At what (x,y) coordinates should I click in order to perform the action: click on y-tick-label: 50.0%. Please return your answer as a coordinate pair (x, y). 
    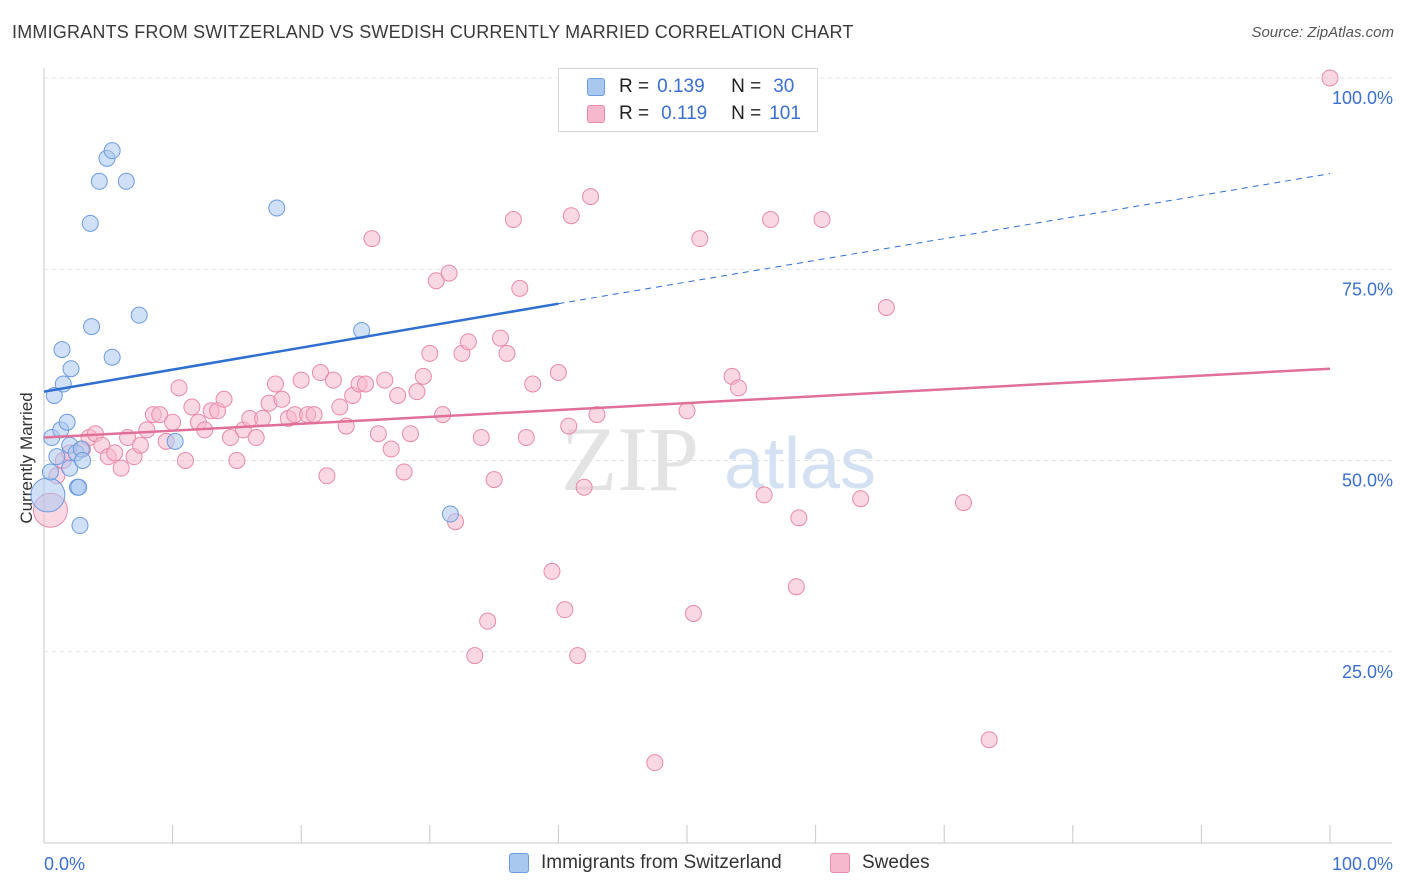
    Looking at the image, I should click on (1367, 481).